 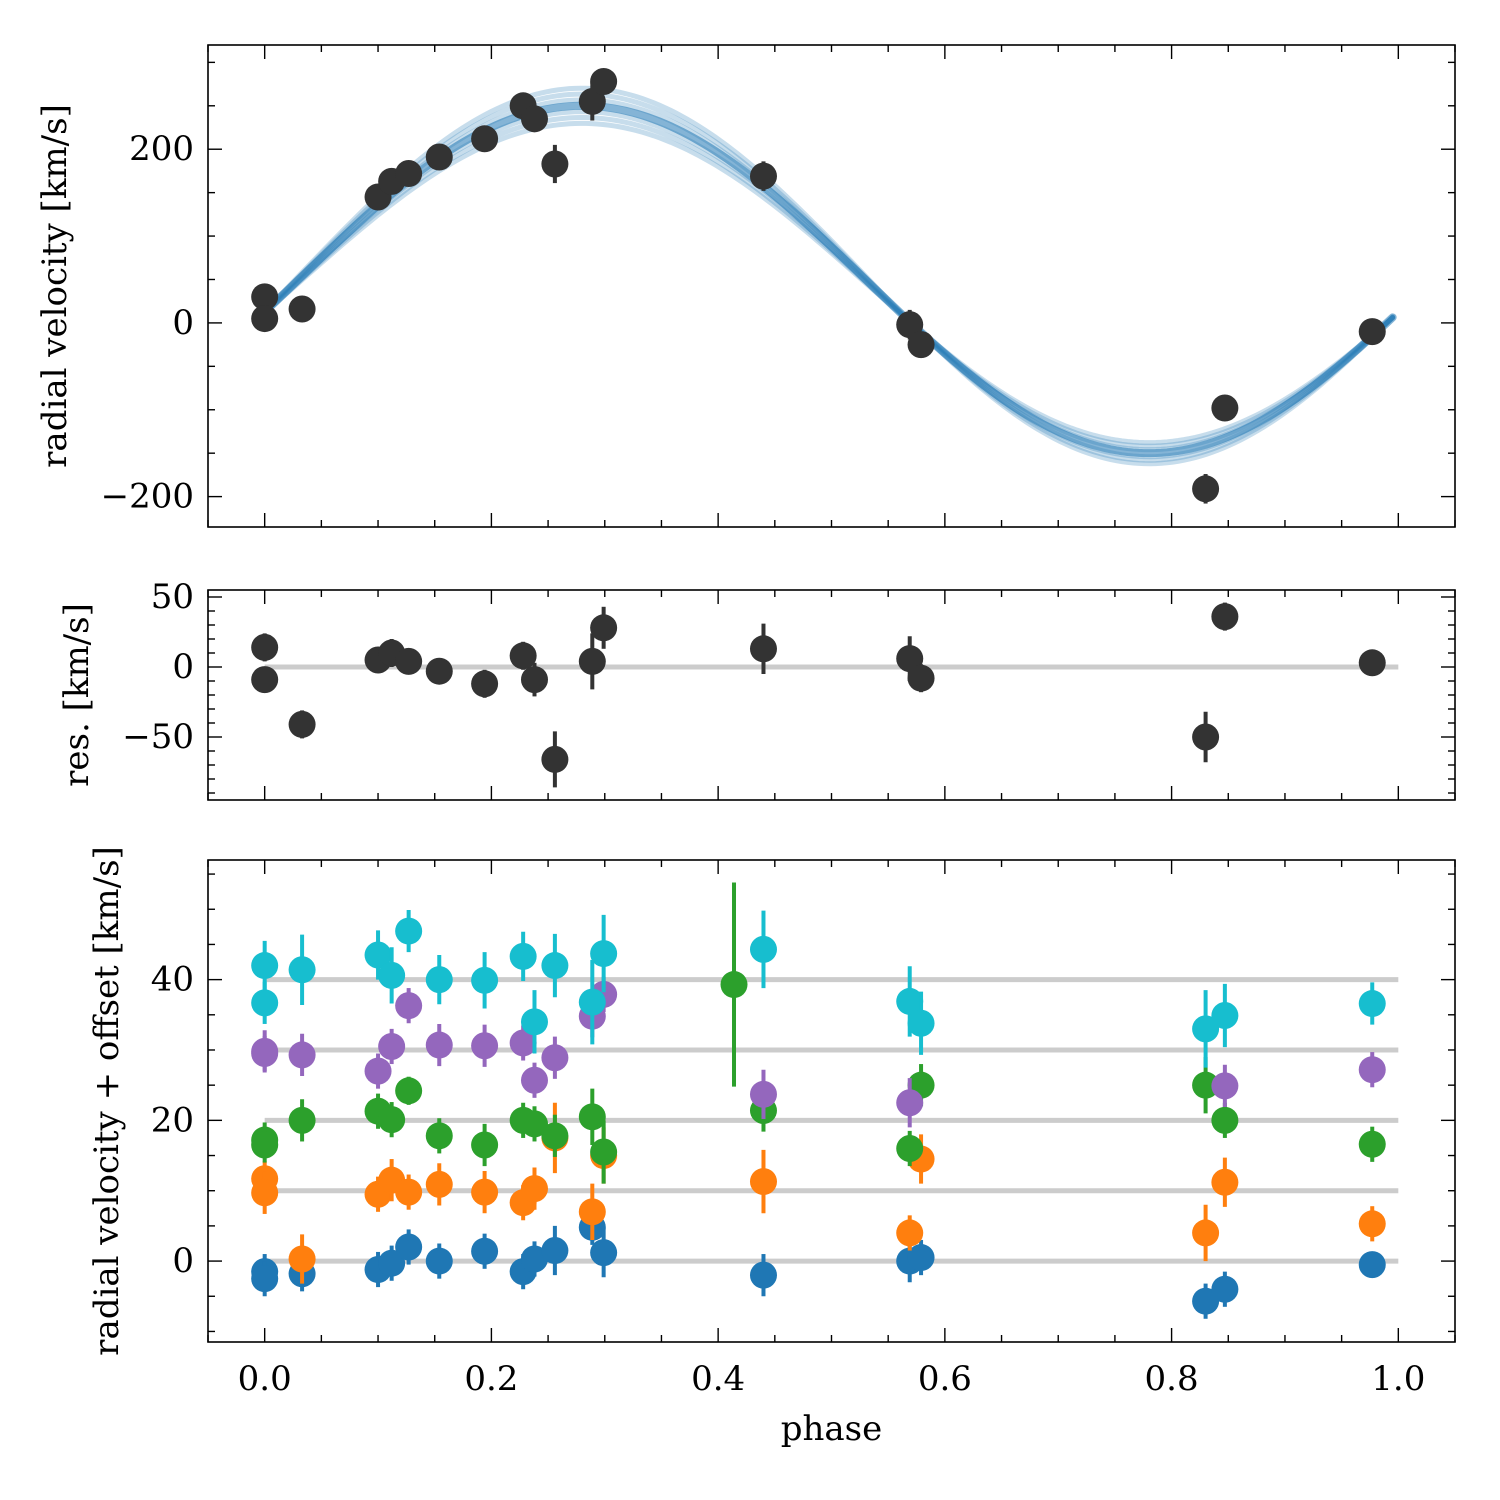 What do you see at coordinates (161, 149) in the screenshot?
I see `y-tick-label: 200` at bounding box center [161, 149].